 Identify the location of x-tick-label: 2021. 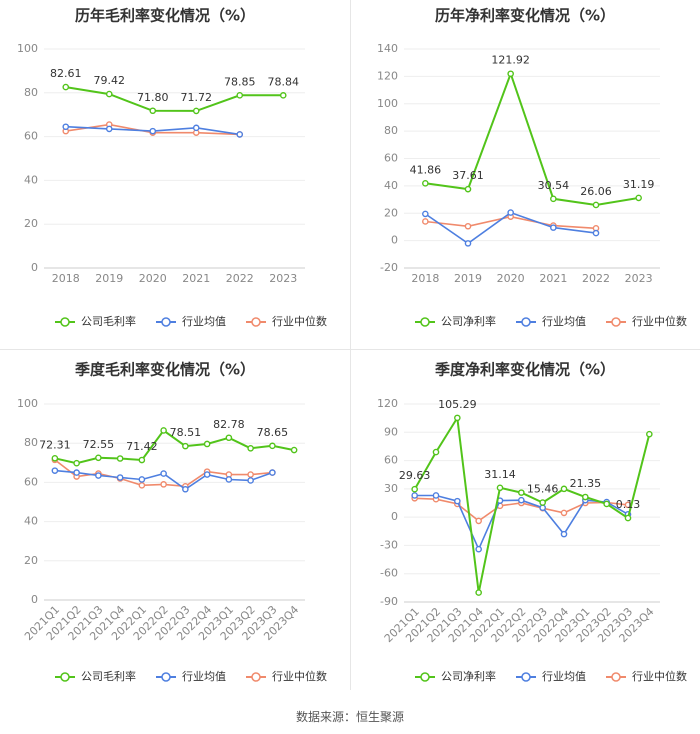
(196, 278).